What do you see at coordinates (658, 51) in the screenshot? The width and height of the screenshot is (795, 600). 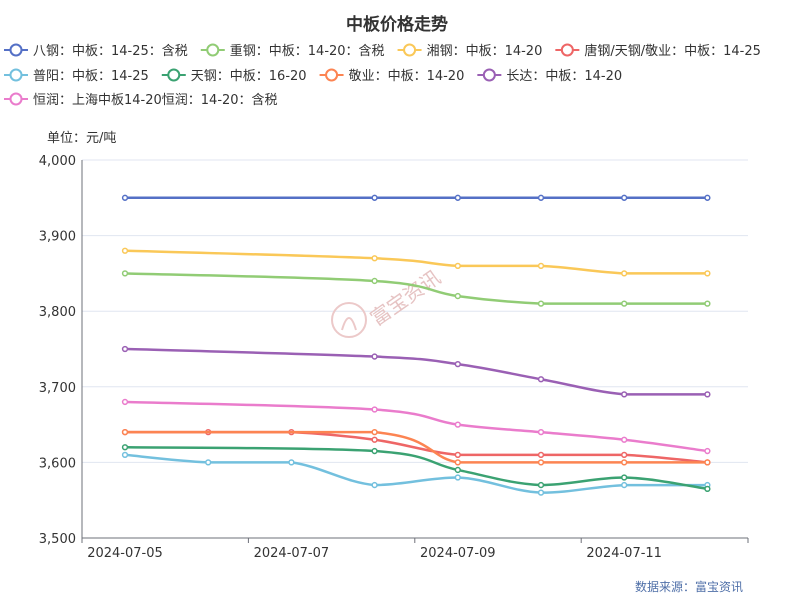 I see `legend-item: 唐钢/天钢/敬业：中板：14-25` at bounding box center [658, 51].